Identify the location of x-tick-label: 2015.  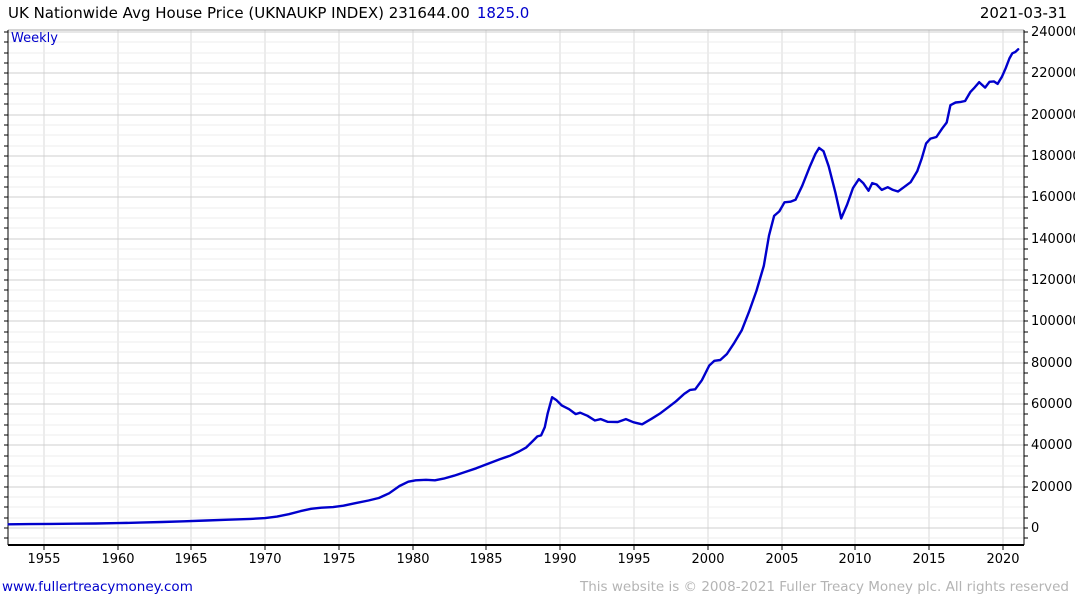
(928, 559).